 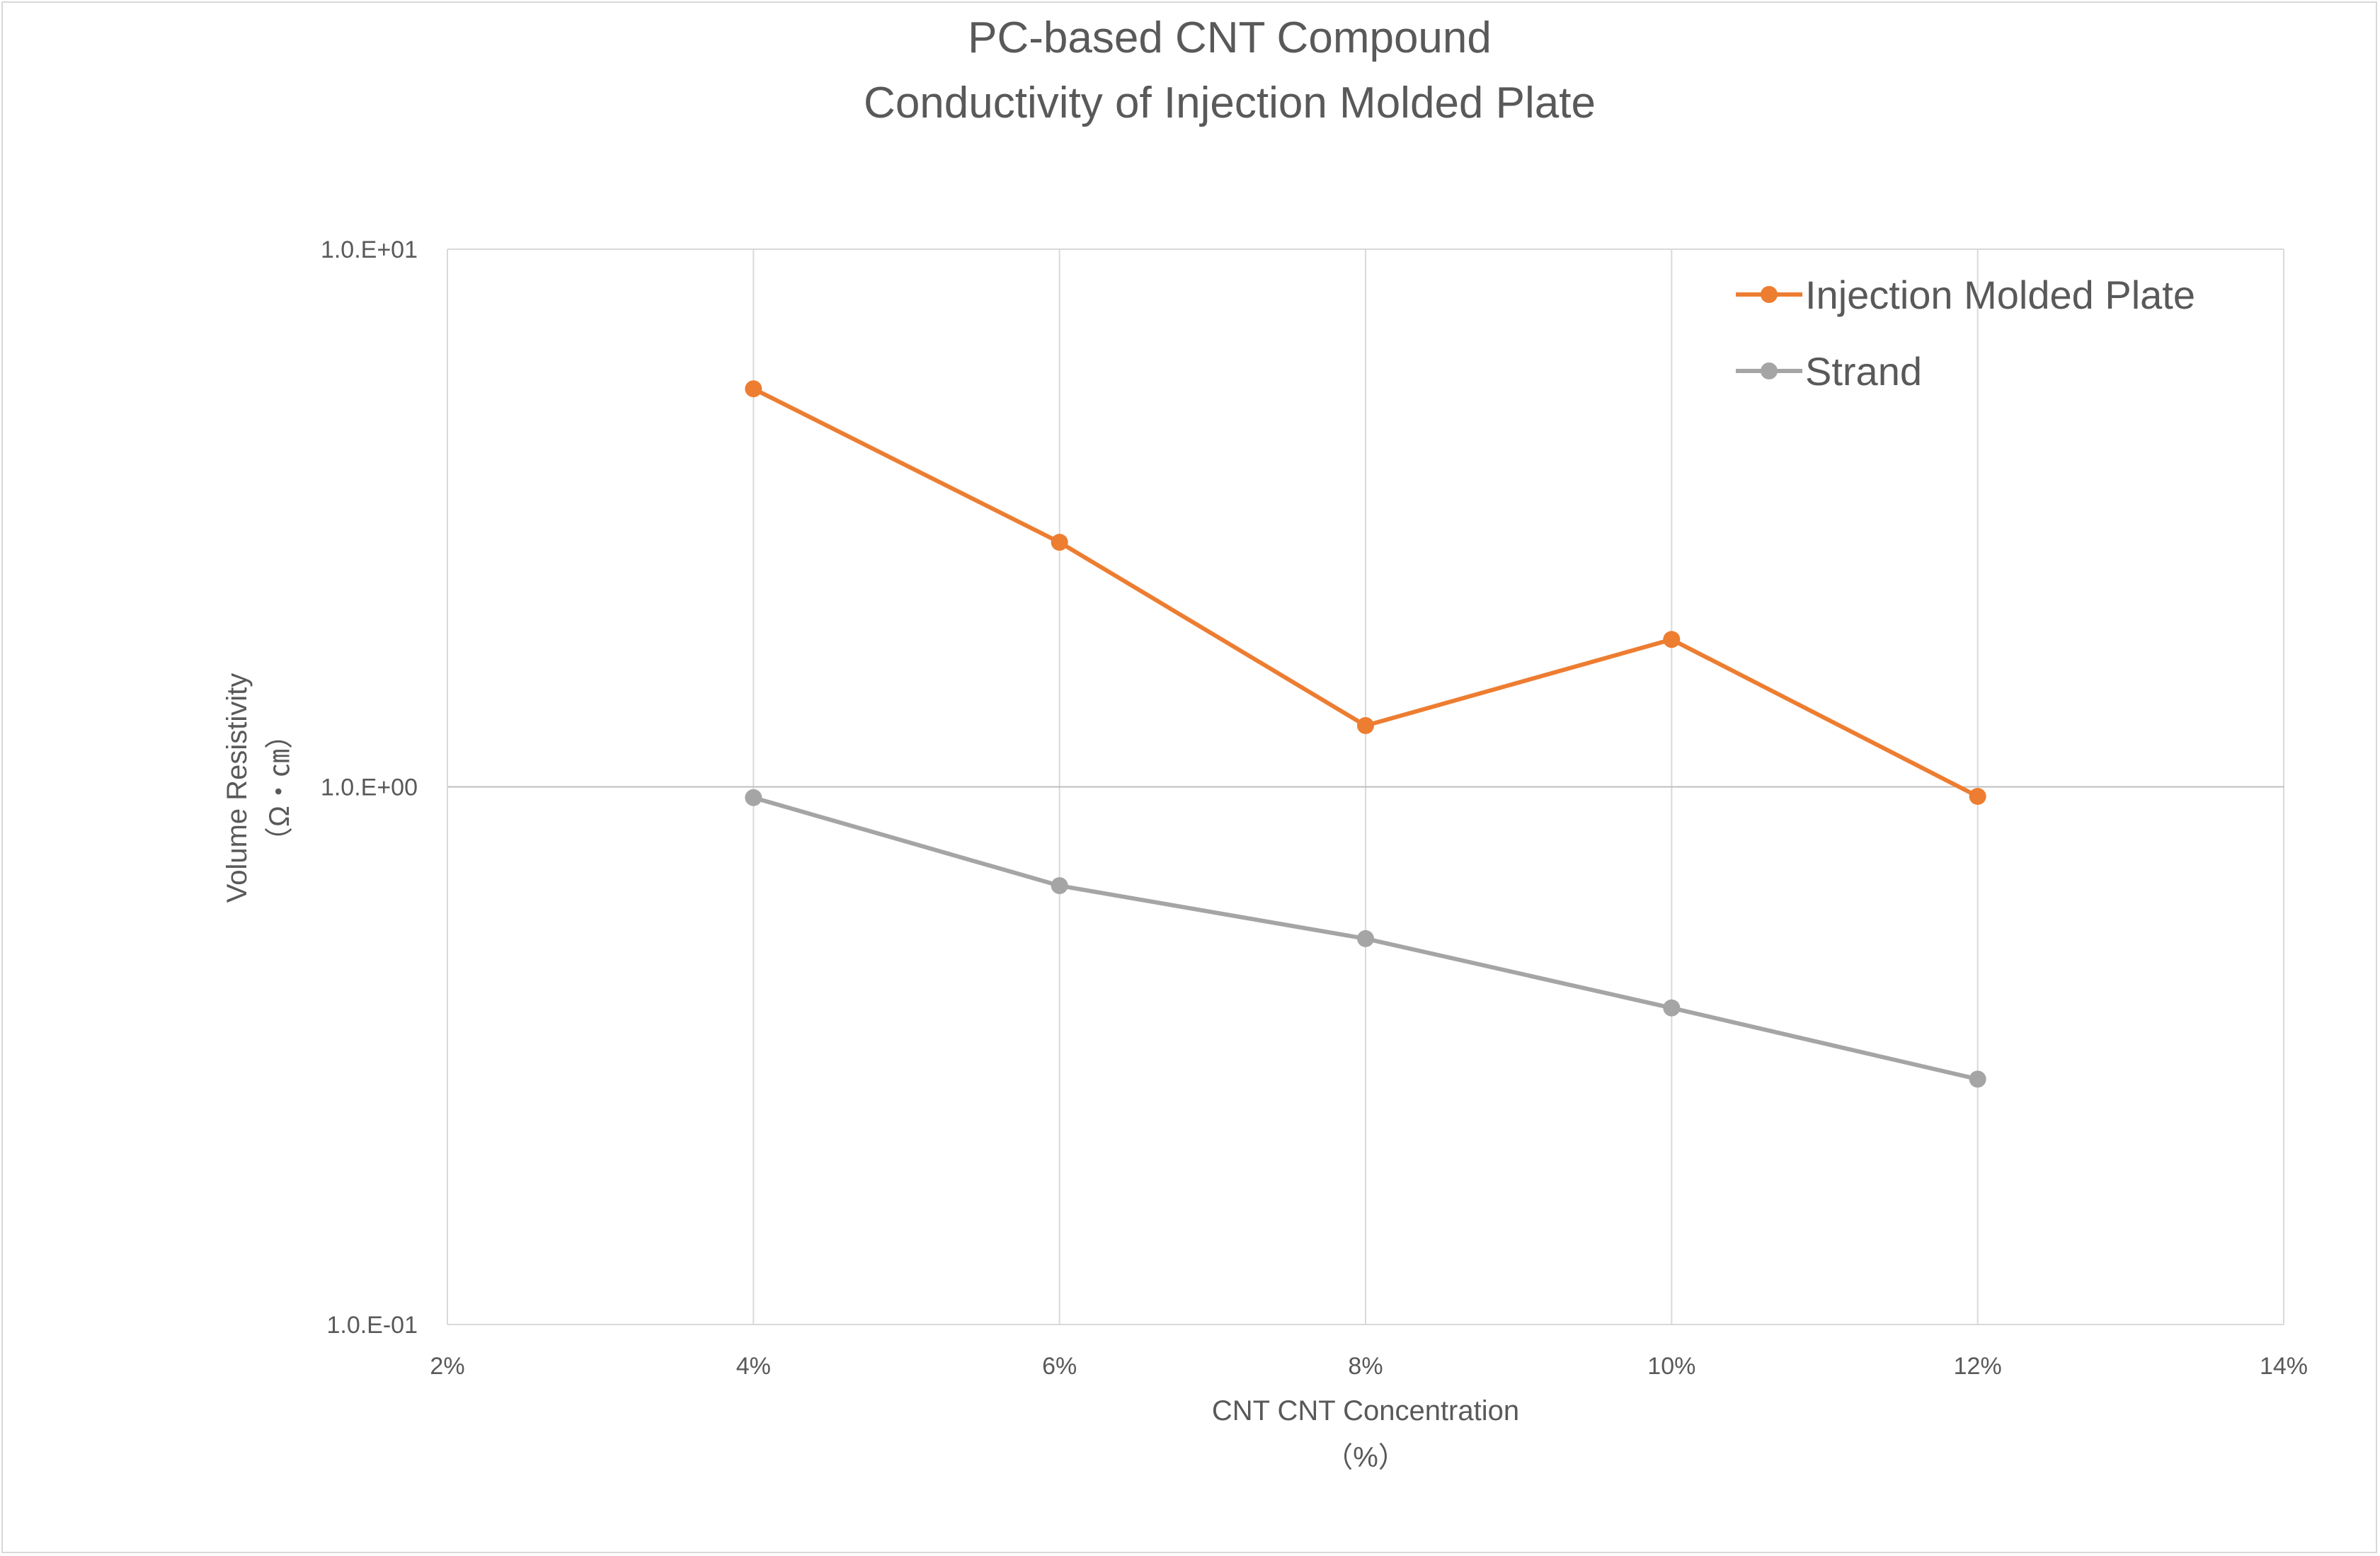 What do you see at coordinates (2284, 1367) in the screenshot?
I see `x-tick-label: 14%` at bounding box center [2284, 1367].